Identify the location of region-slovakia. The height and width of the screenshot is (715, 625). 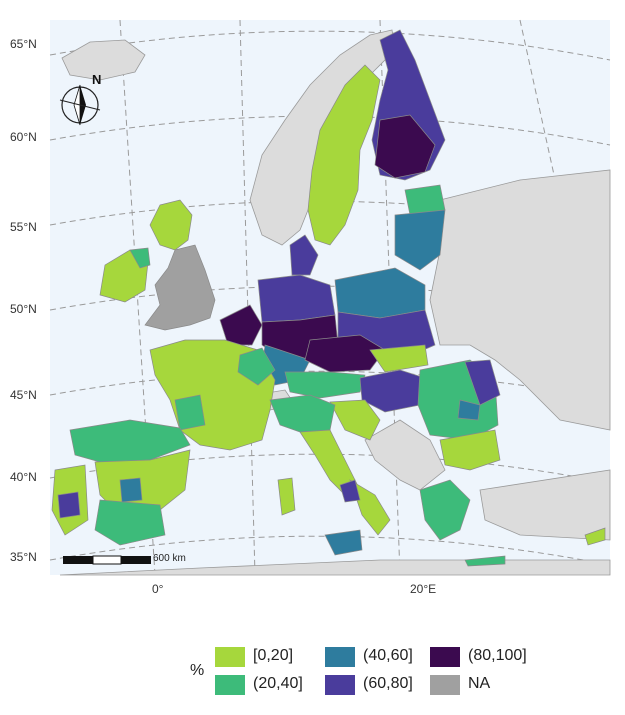
(399, 358).